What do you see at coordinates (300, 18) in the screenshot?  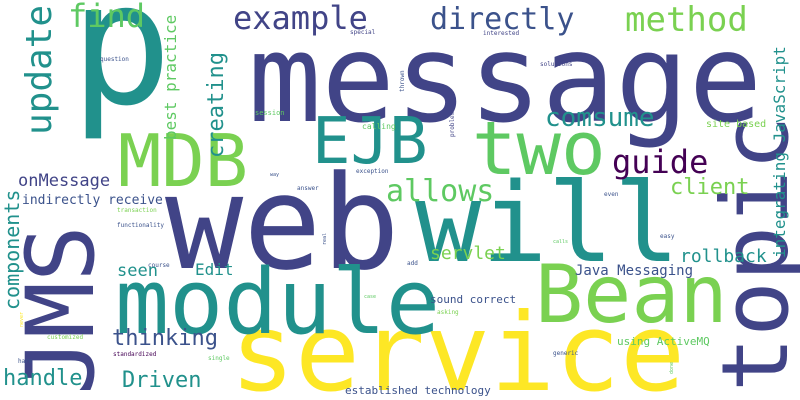 I see `word-example: example` at bounding box center [300, 18].